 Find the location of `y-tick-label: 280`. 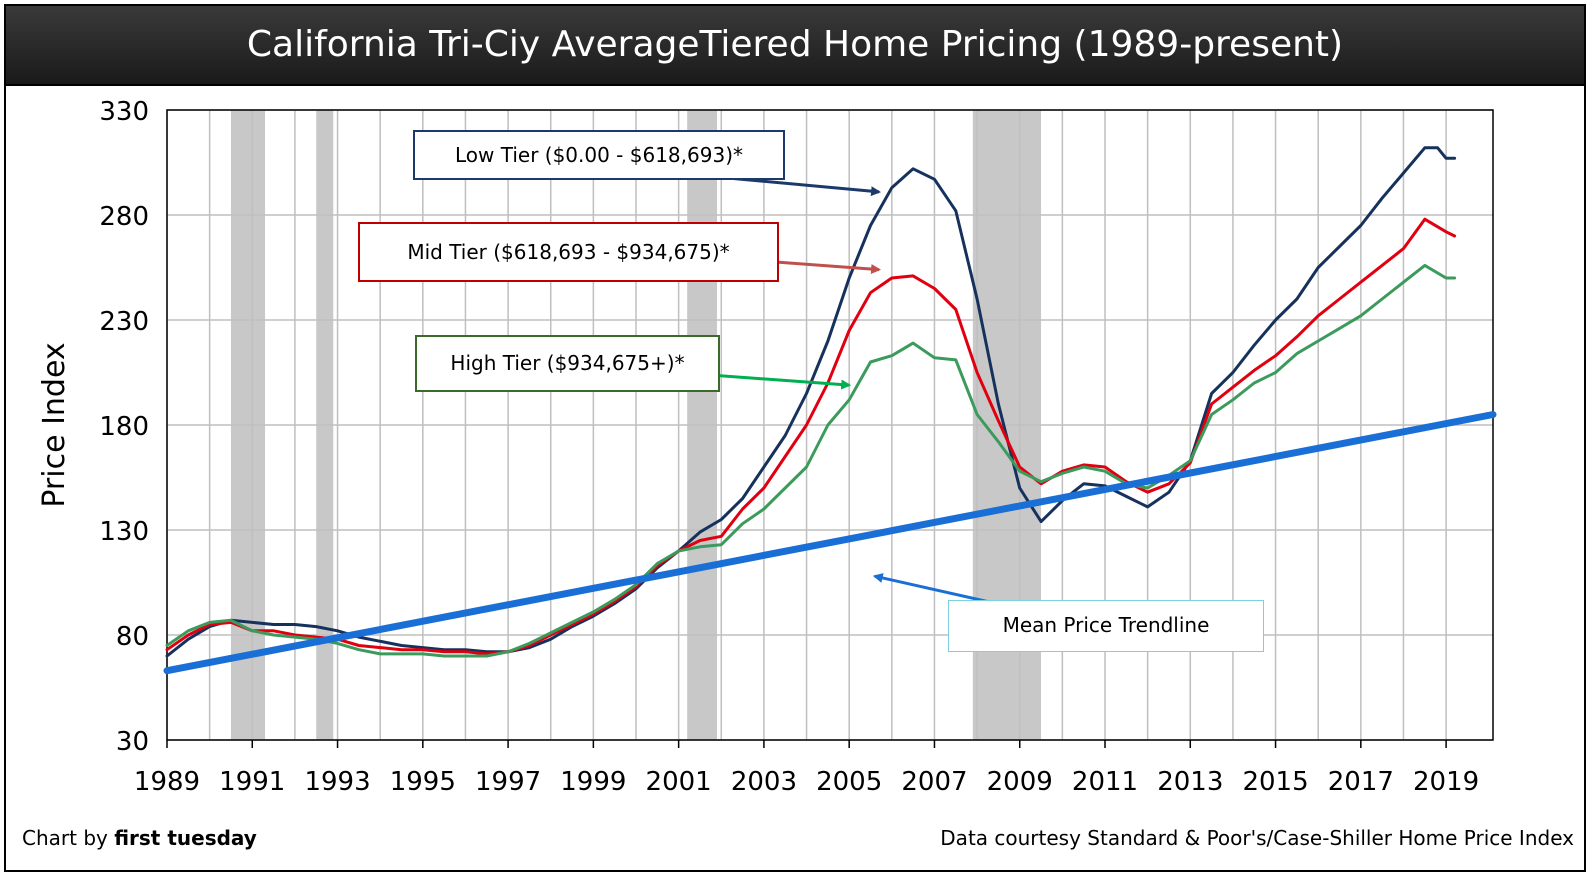

y-tick-label: 280 is located at coordinates (124, 217).